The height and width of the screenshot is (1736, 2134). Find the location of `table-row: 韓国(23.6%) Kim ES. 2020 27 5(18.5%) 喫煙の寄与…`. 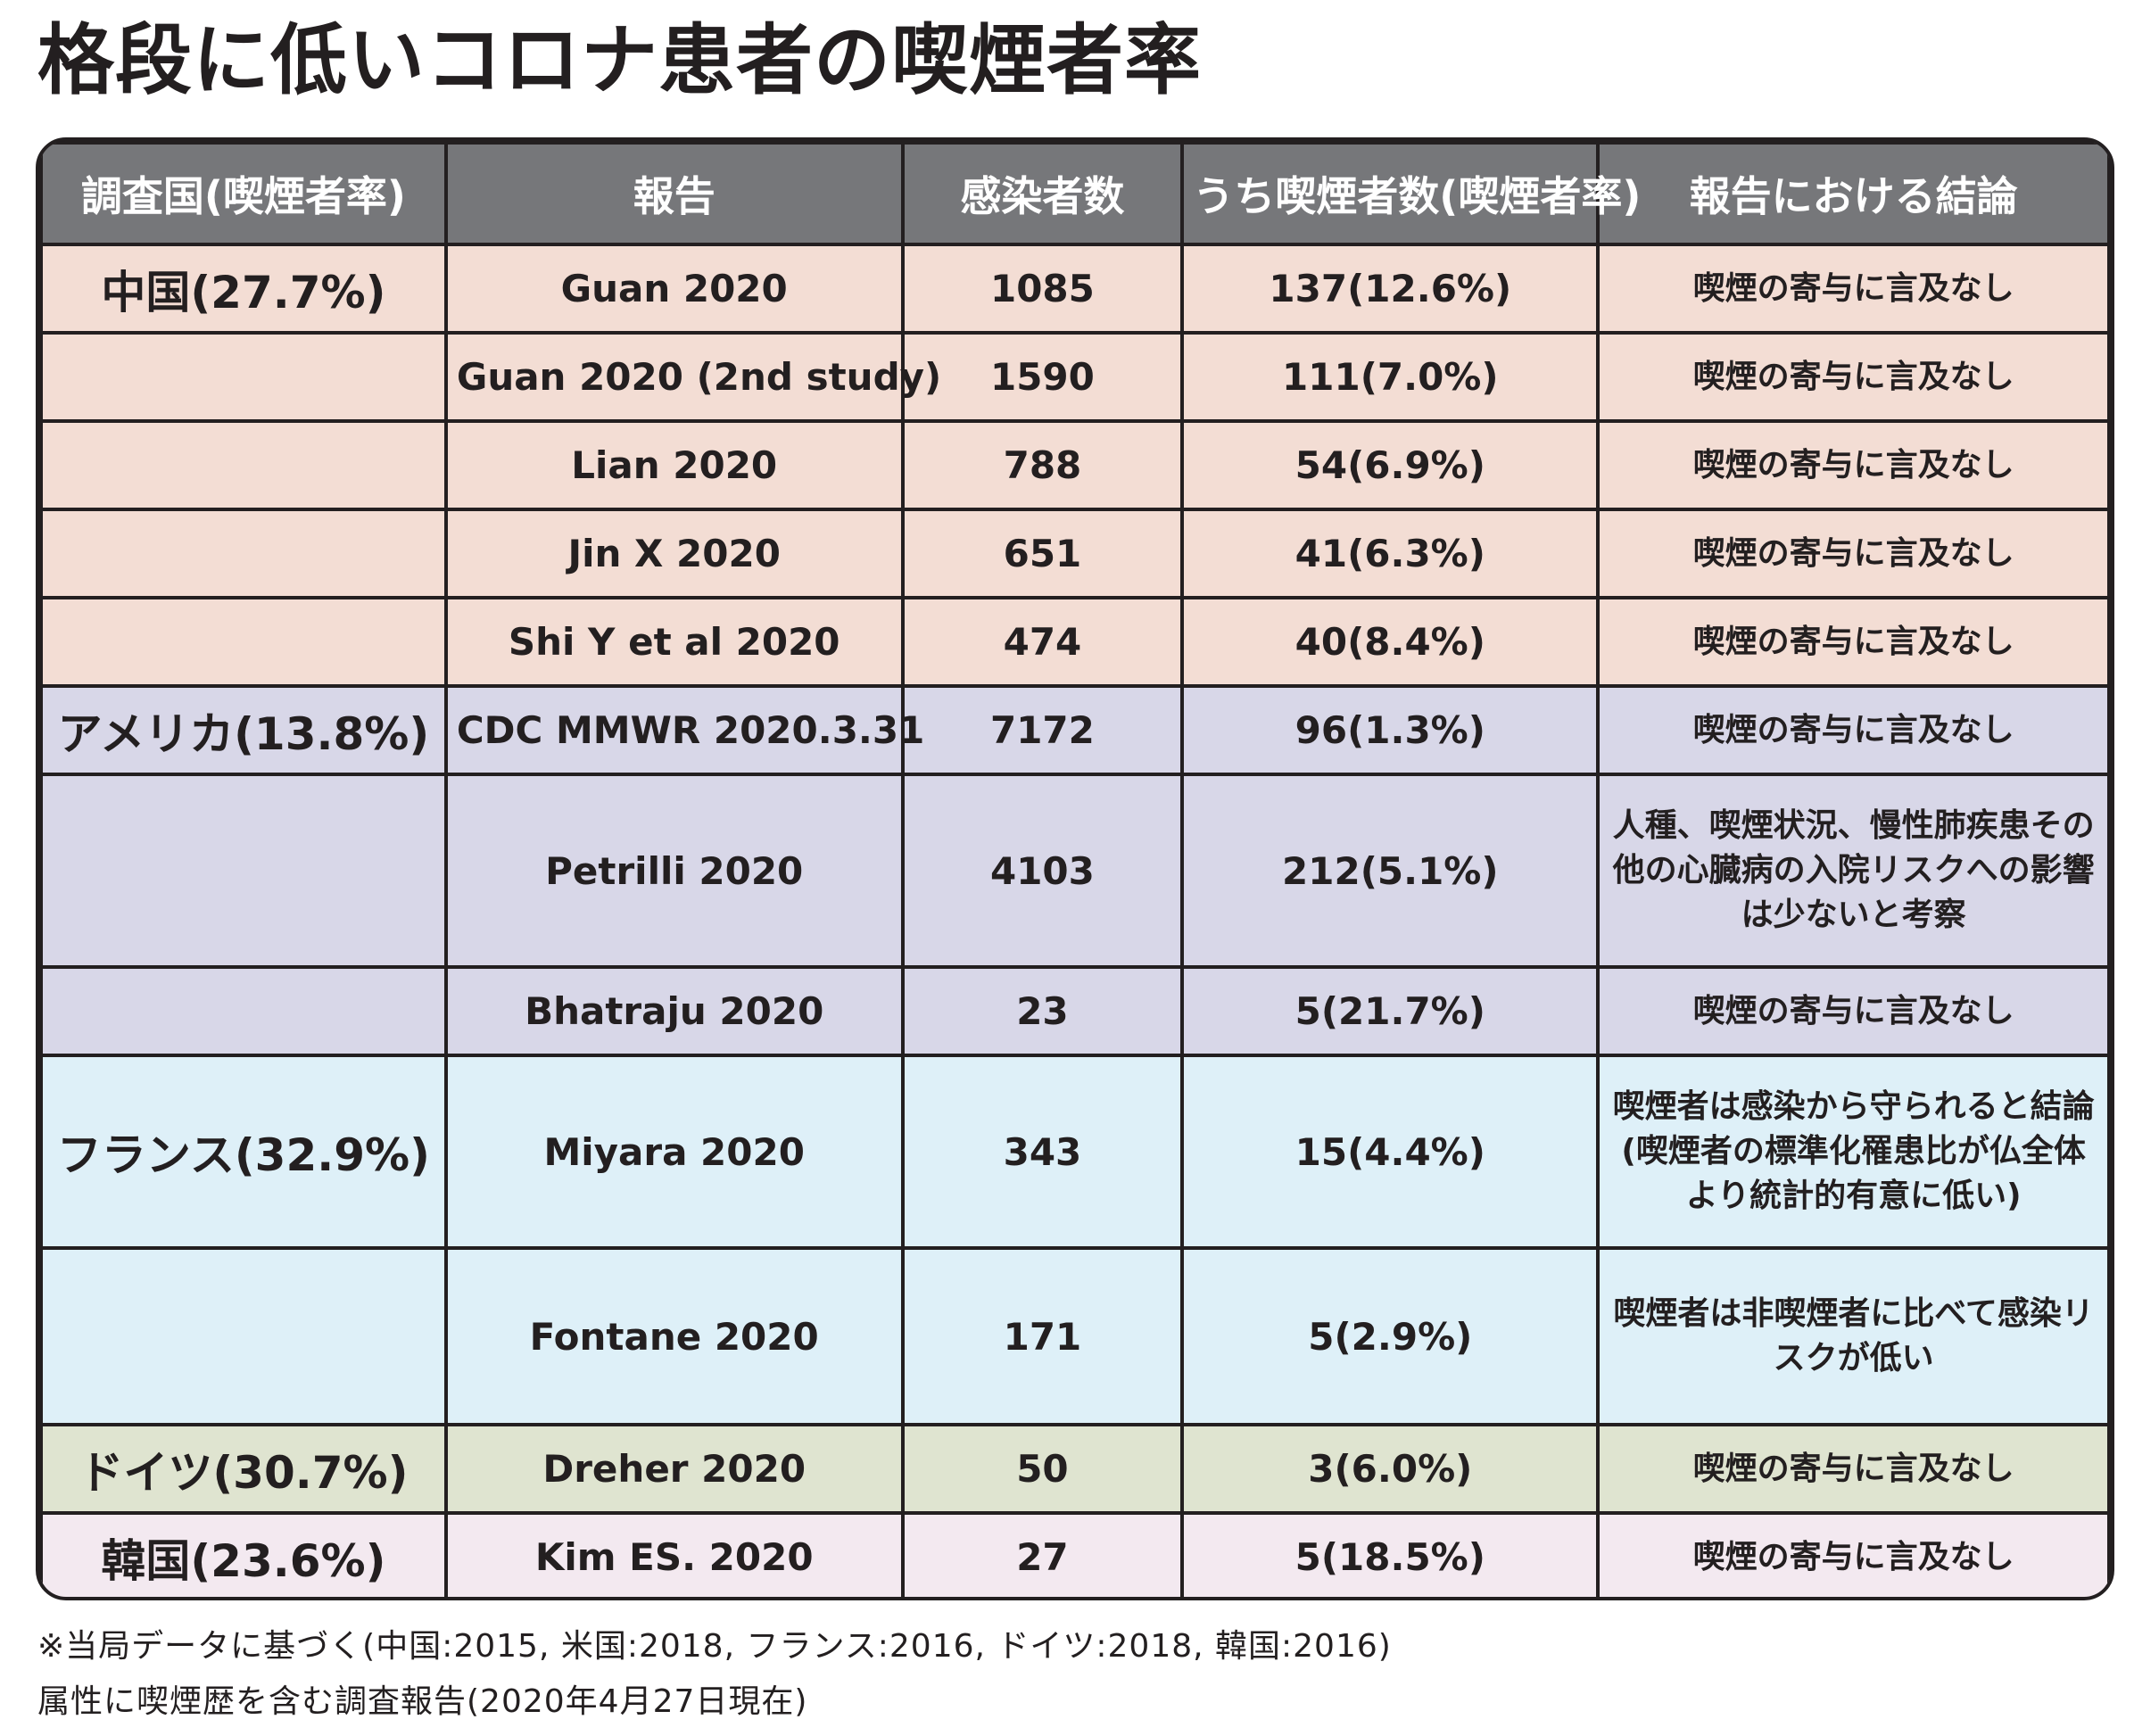

table-row: 韓国(23.6%) Kim ES. 2020 27 5(18.5%) 喫煙の寄与… is located at coordinates (1075, 1554).